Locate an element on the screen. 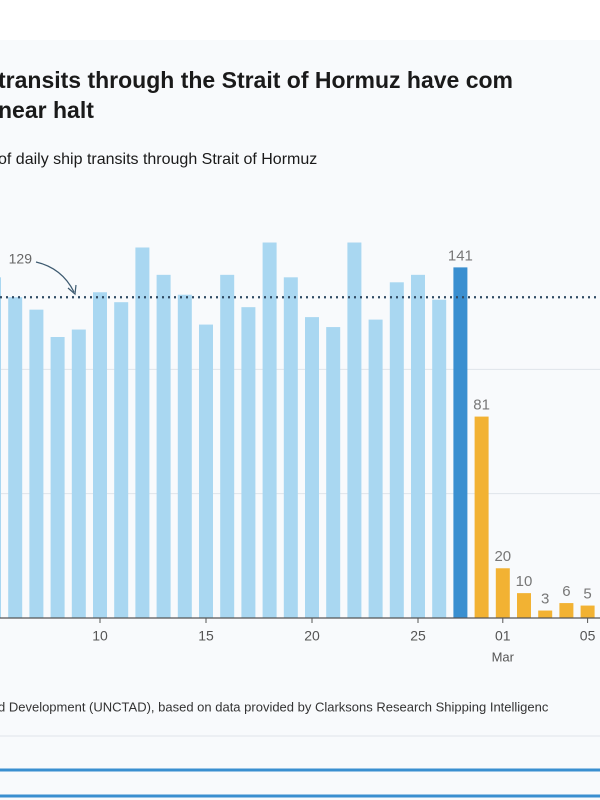  x-tick-label: 01 is located at coordinates (503, 636).